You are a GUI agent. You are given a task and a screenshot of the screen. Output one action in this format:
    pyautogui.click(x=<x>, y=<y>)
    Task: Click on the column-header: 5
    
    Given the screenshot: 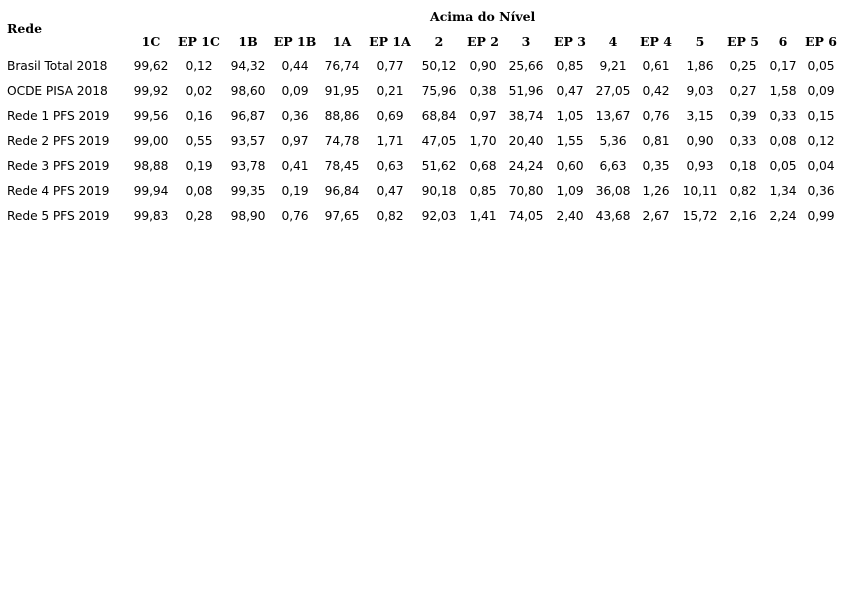 What is the action you would take?
    pyautogui.click(x=700, y=41)
    